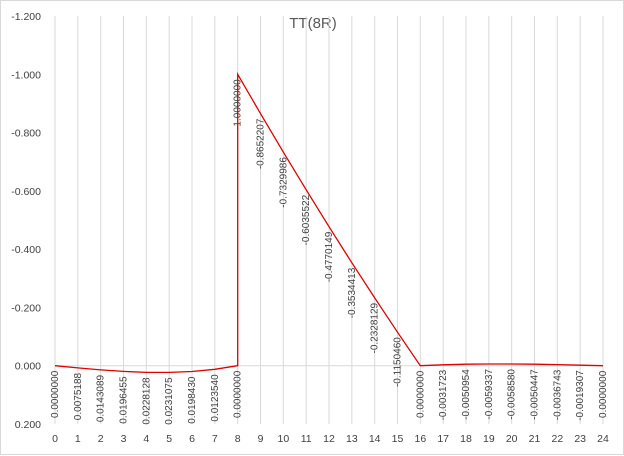 The image size is (624, 456). I want to click on x-tick-label: 5, so click(169, 439).